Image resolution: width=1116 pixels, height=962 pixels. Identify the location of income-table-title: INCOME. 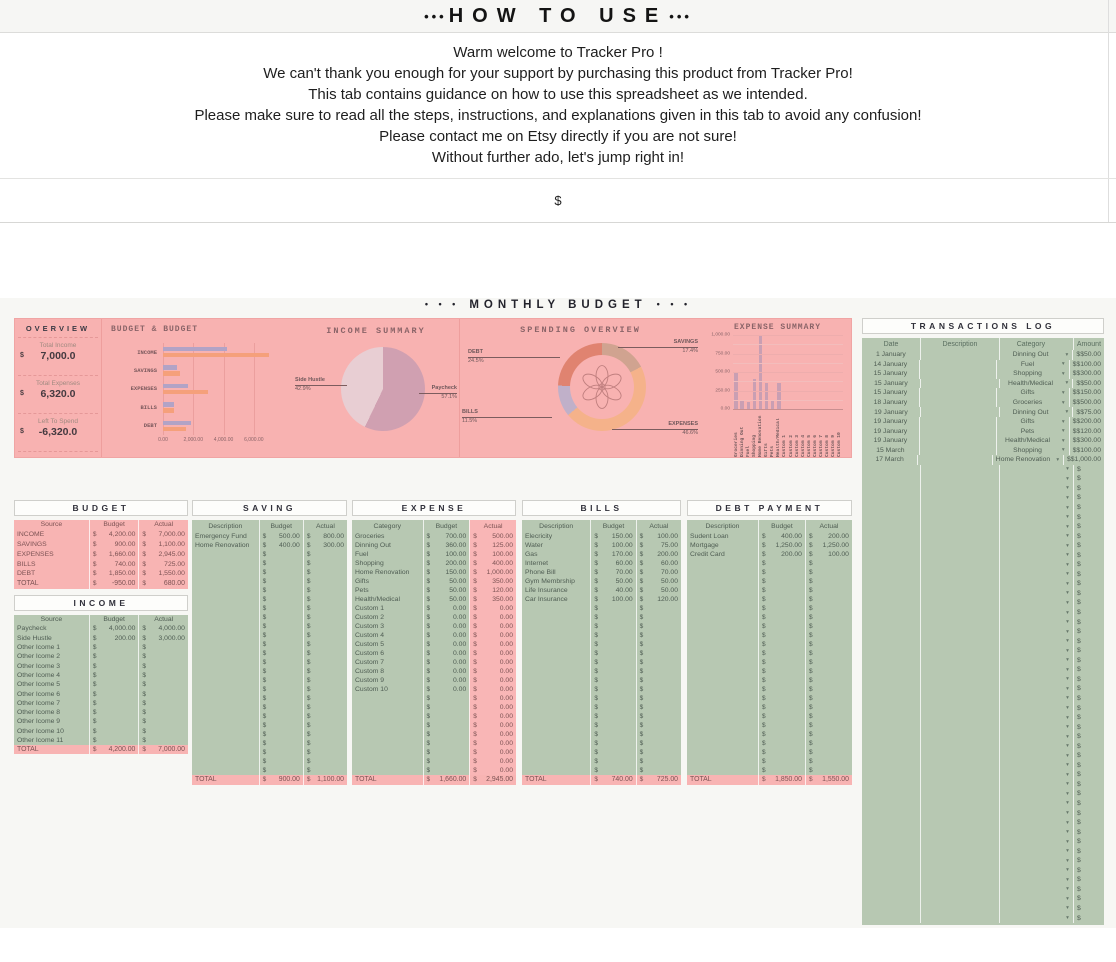
(101, 603).